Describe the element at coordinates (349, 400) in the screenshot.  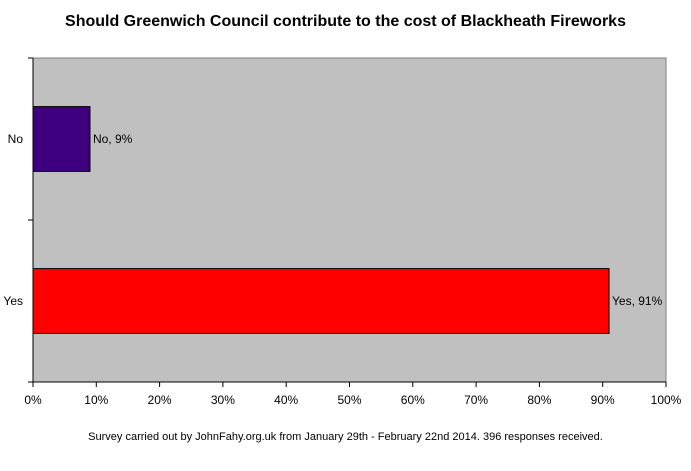
I see `x-tick-label: 50%` at that location.